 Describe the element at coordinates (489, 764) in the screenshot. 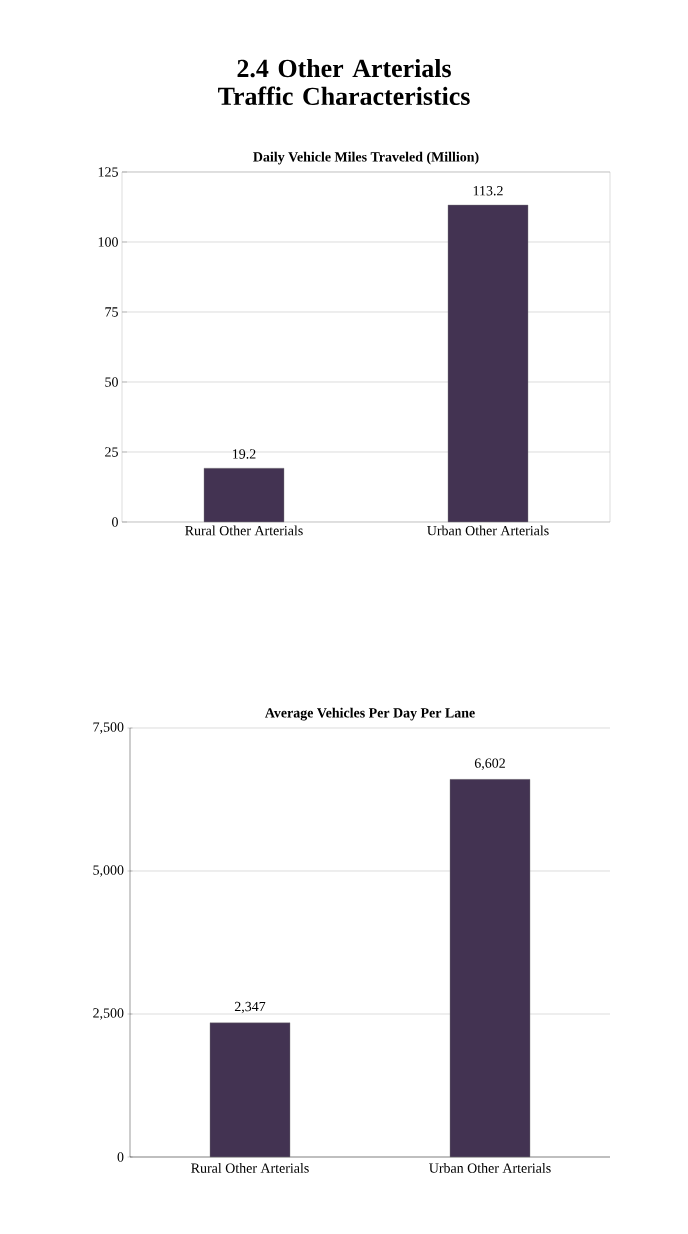

I see `data-label: 6,602` at that location.